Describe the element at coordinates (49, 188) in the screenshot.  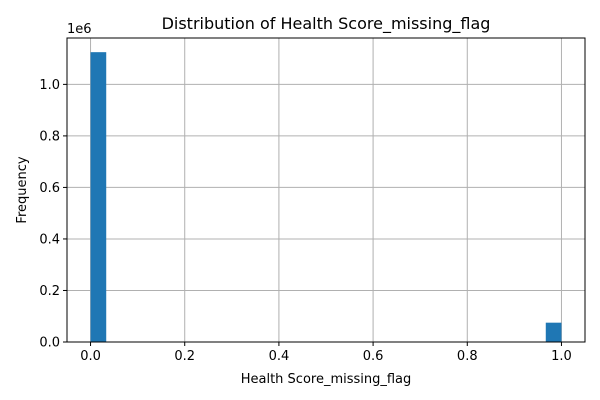
I see `y-tick-label: 0.6` at that location.